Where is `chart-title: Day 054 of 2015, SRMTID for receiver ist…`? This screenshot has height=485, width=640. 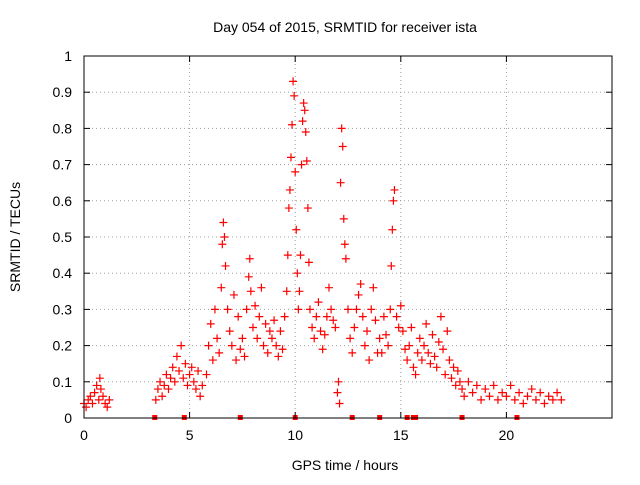
chart-title: Day 054 of 2015, SRMTID for receiver ist… is located at coordinates (345, 27).